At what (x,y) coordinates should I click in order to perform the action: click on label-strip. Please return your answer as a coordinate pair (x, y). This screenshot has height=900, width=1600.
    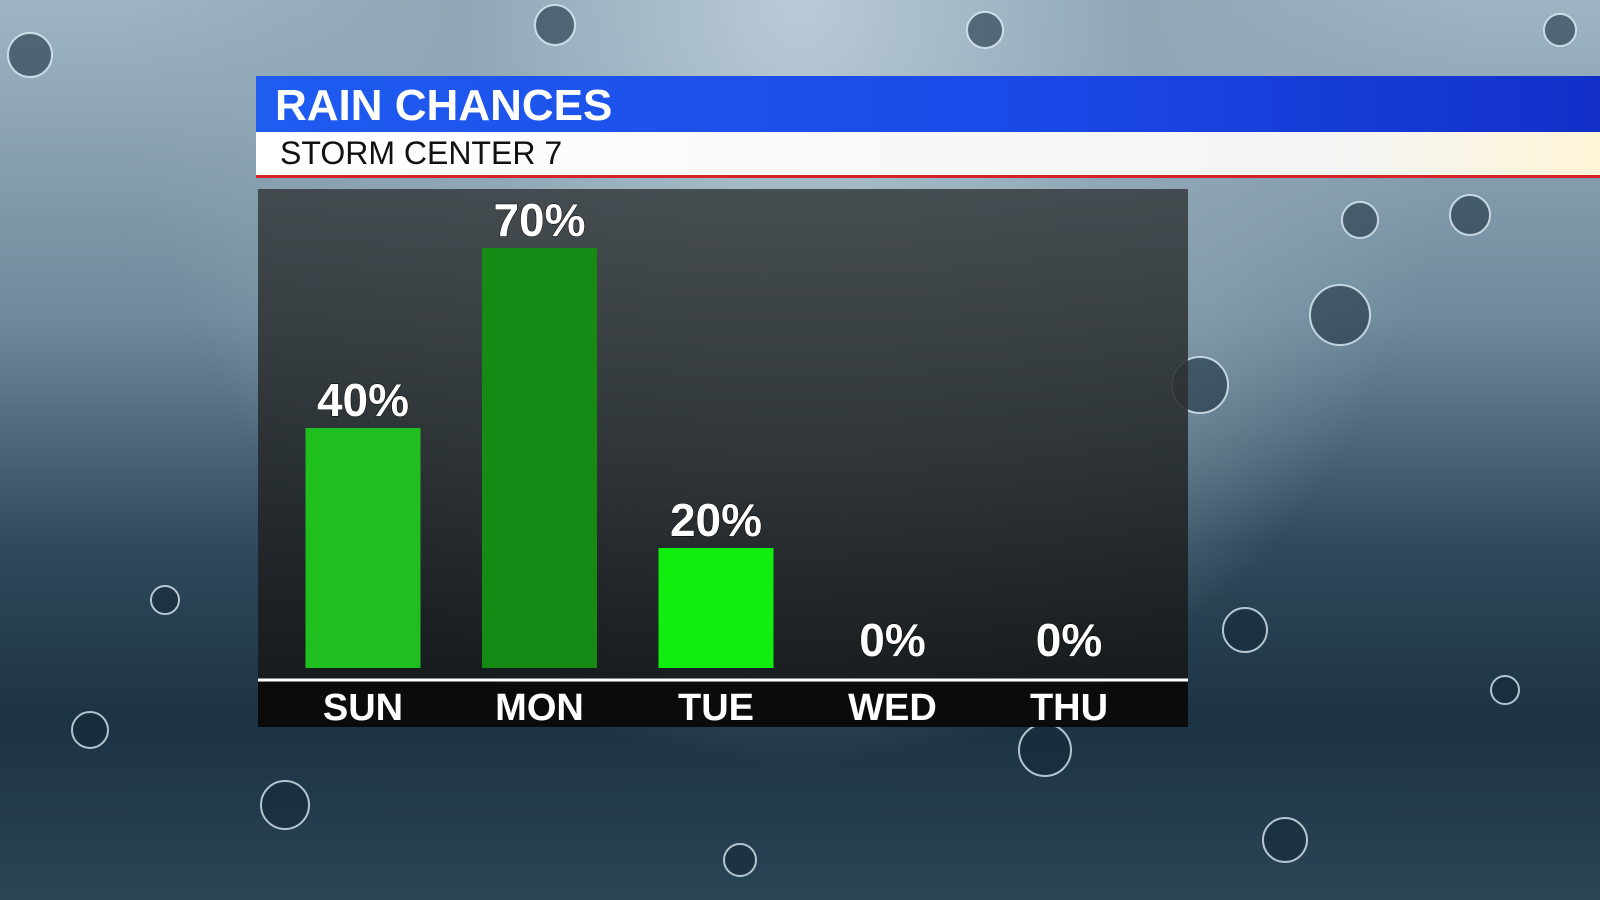
    Looking at the image, I should click on (723, 704).